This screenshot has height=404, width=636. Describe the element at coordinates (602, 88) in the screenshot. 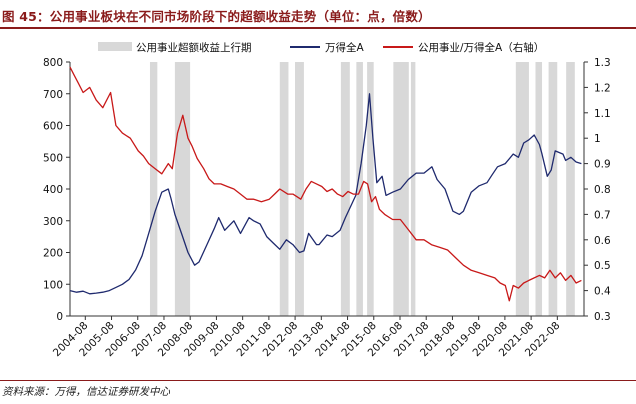

I see `y-right-tick-label: 1.2` at that location.